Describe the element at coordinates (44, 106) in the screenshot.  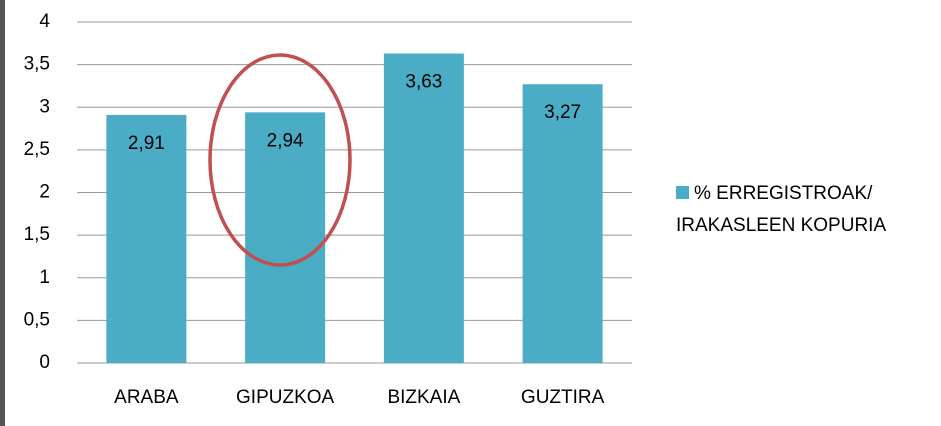
I see `y-tick-label: 3` at that location.